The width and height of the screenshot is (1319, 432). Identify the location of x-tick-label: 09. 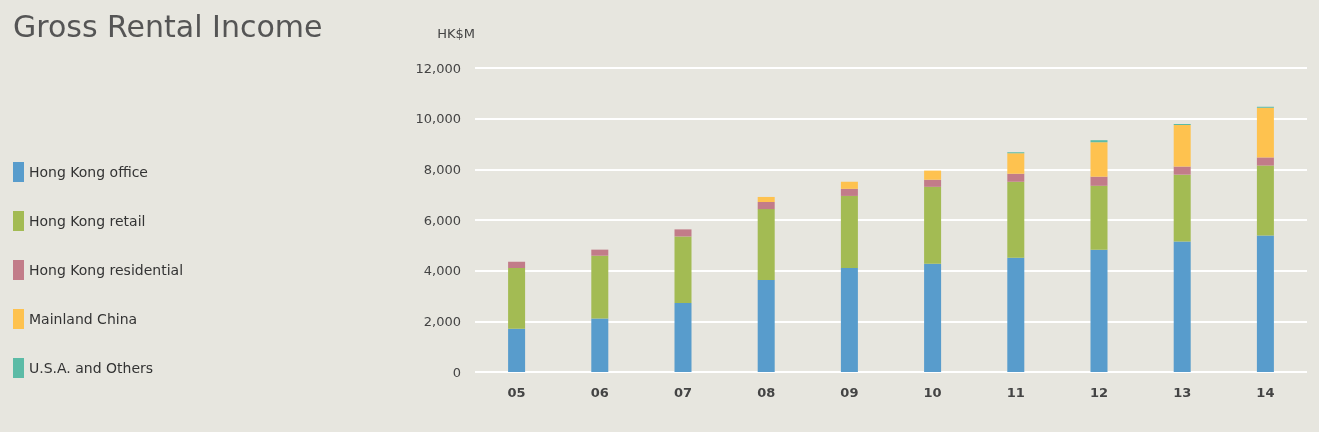
(849, 392).